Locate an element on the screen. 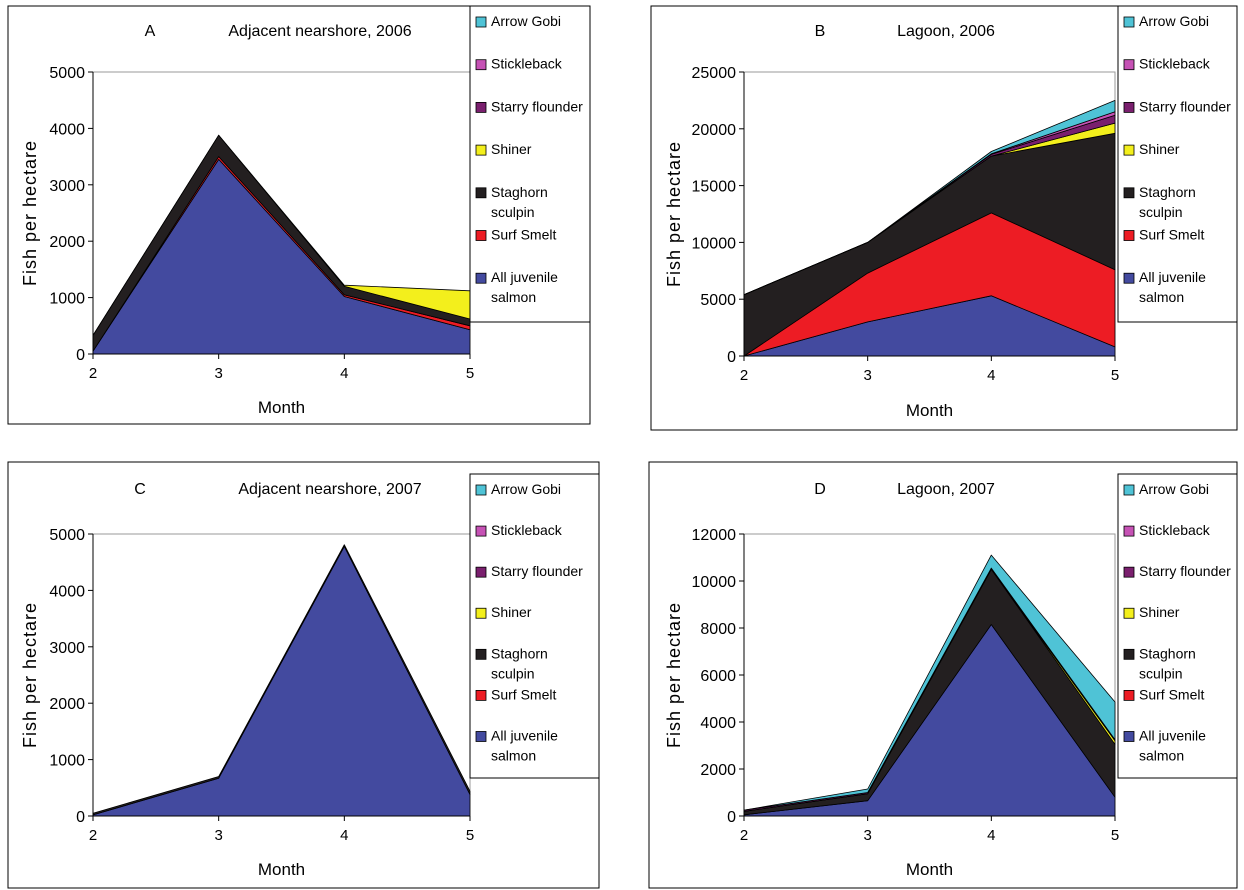  chart-title: Adjacent nearshore, 2007 is located at coordinates (329, 489).